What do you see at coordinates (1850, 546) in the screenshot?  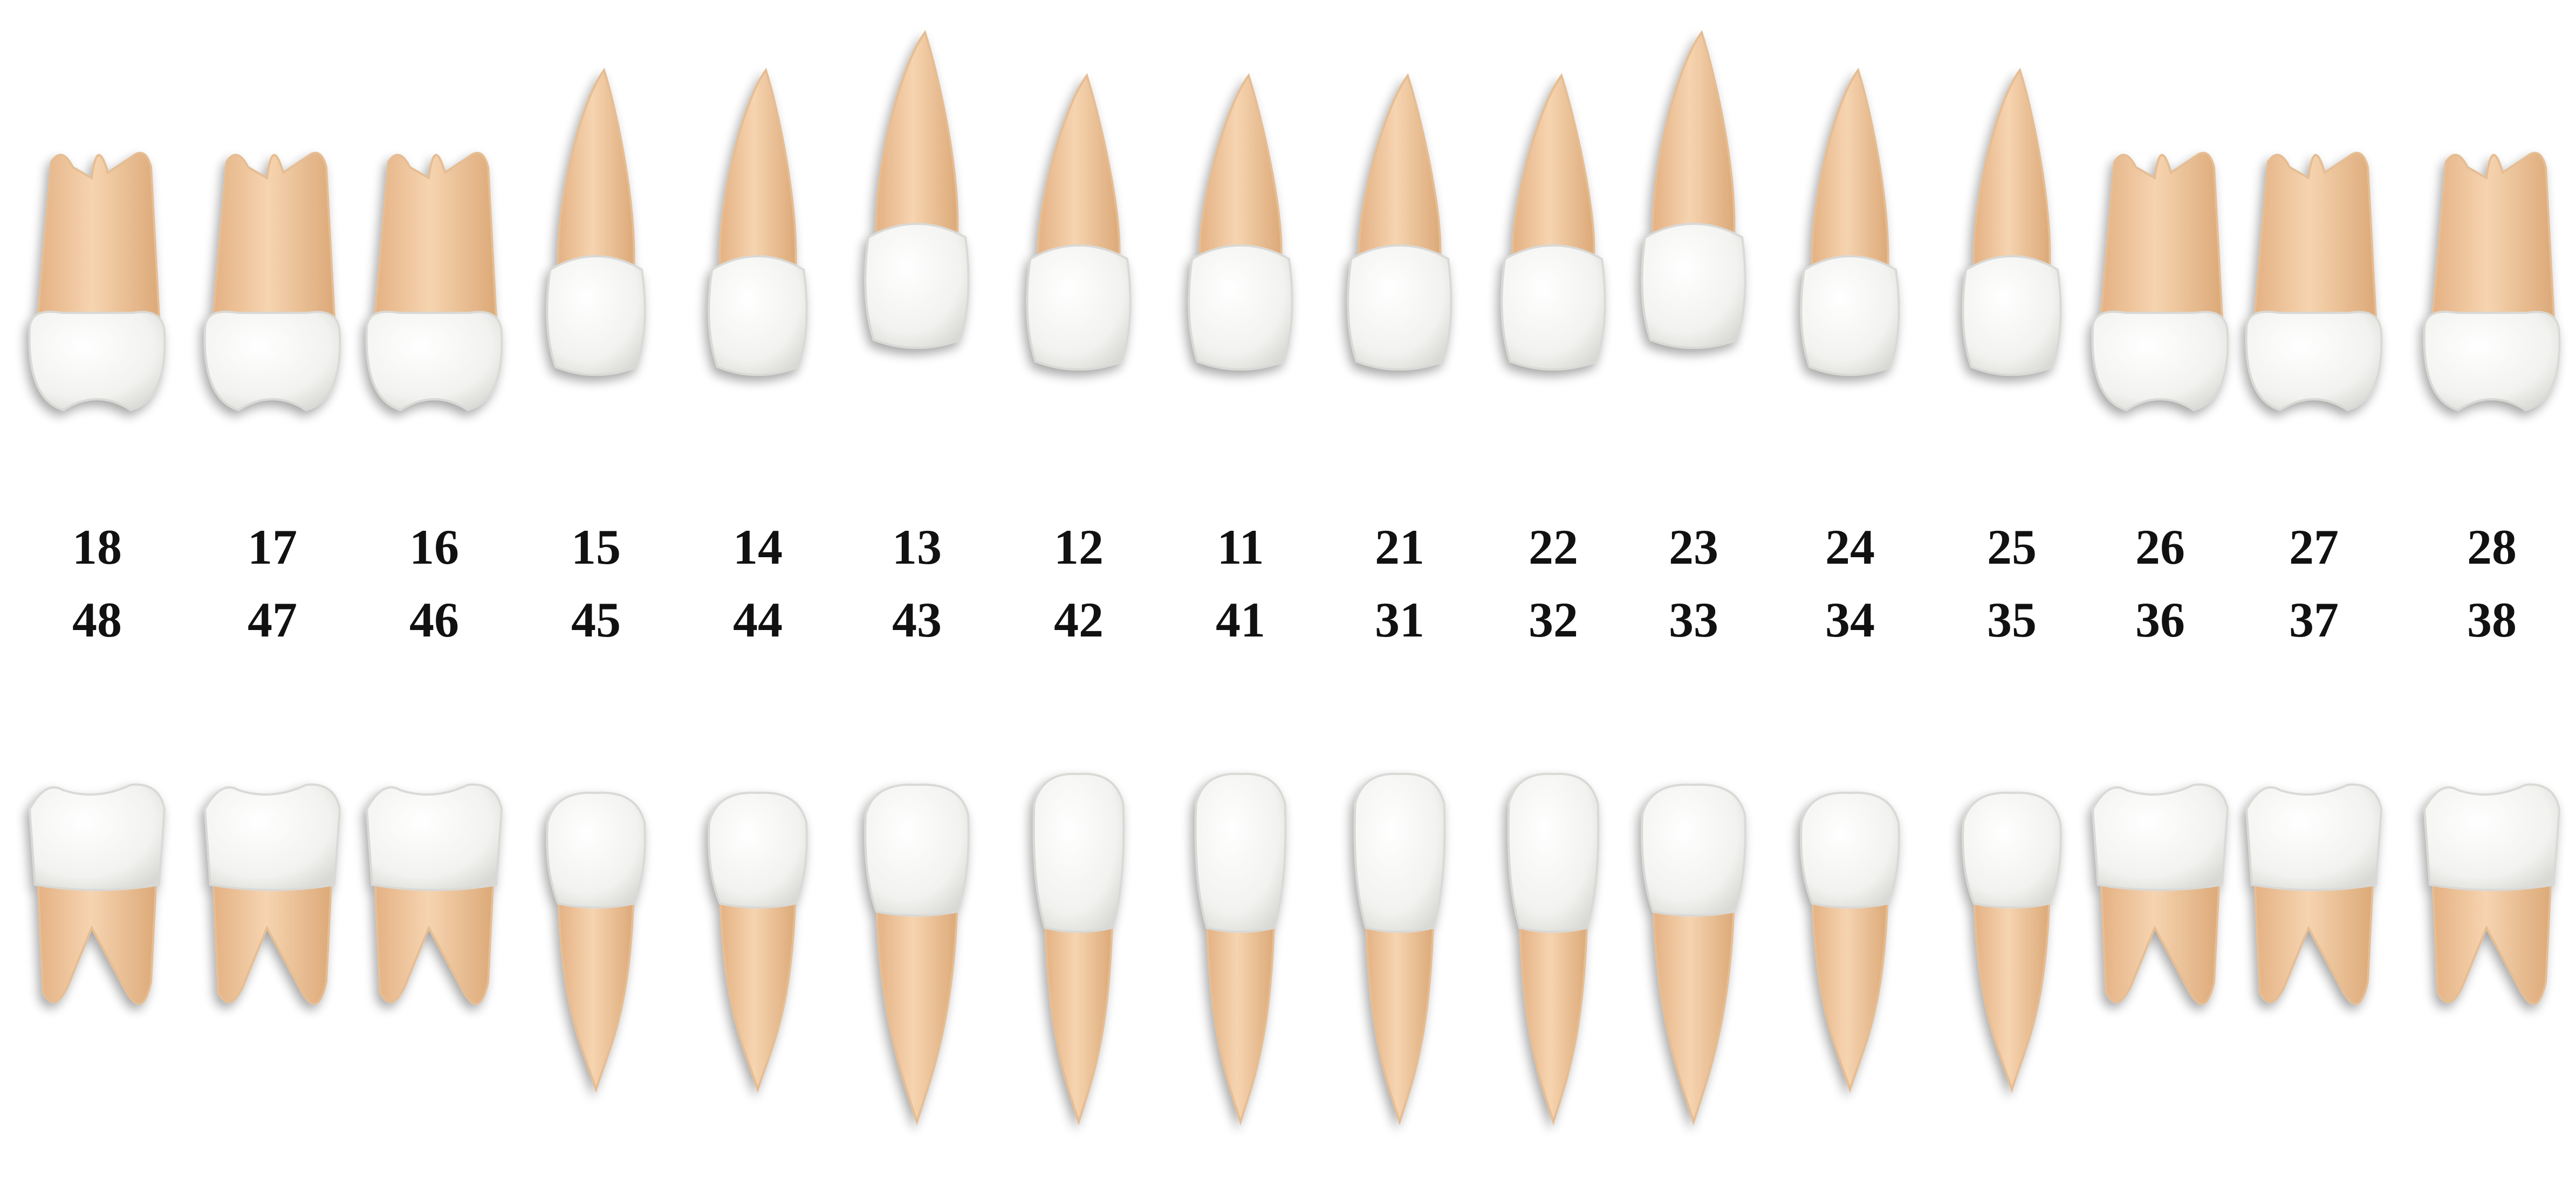 I see `tooth-number-24: 24` at bounding box center [1850, 546].